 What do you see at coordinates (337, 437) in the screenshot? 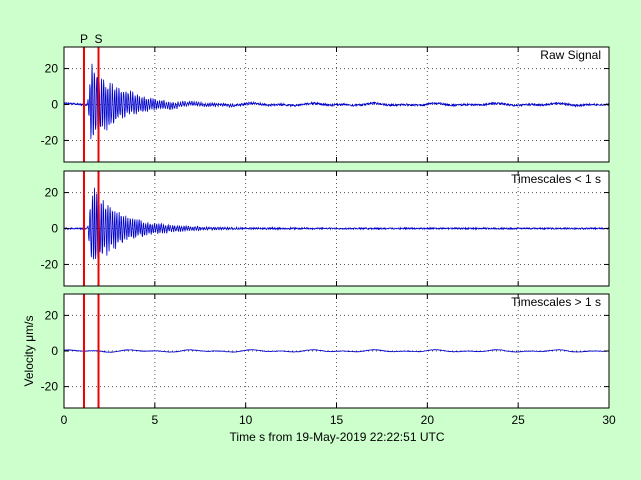
I see `x-axis-label: Time s from 19-May-2019 22:22:51 UTC` at bounding box center [337, 437].